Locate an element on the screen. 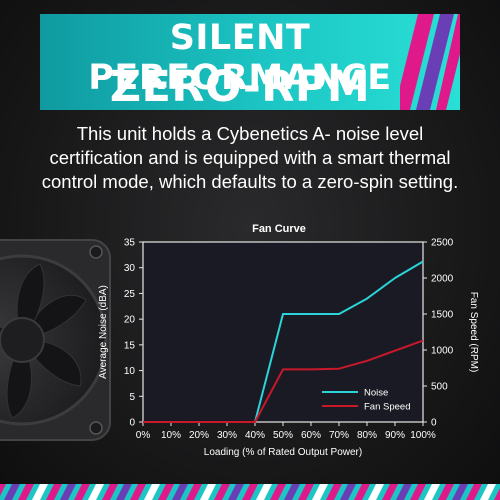 The height and width of the screenshot is (500, 500). y2-axis-label: Fan Speed (RPM) is located at coordinates (473, 332).